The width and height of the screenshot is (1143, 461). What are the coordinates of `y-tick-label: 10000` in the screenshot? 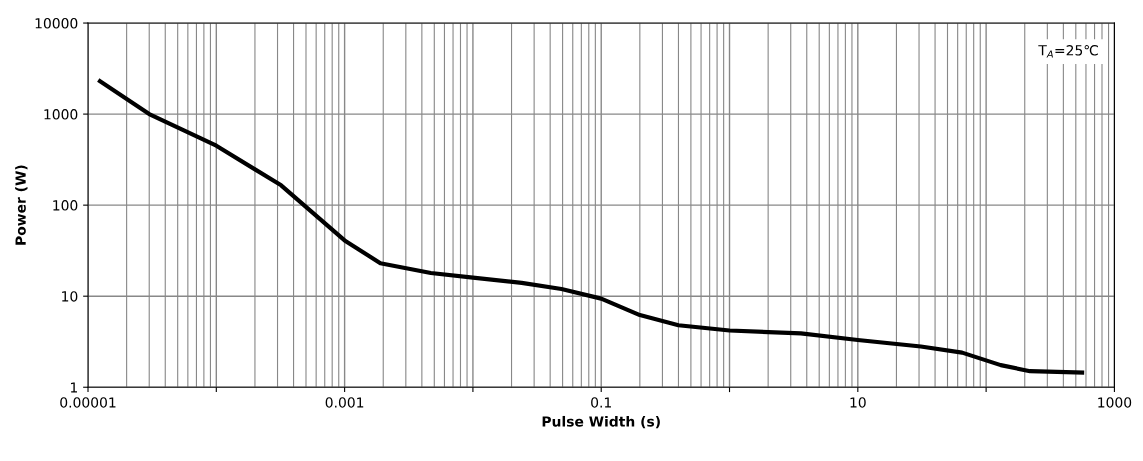 It's located at (56, 23).